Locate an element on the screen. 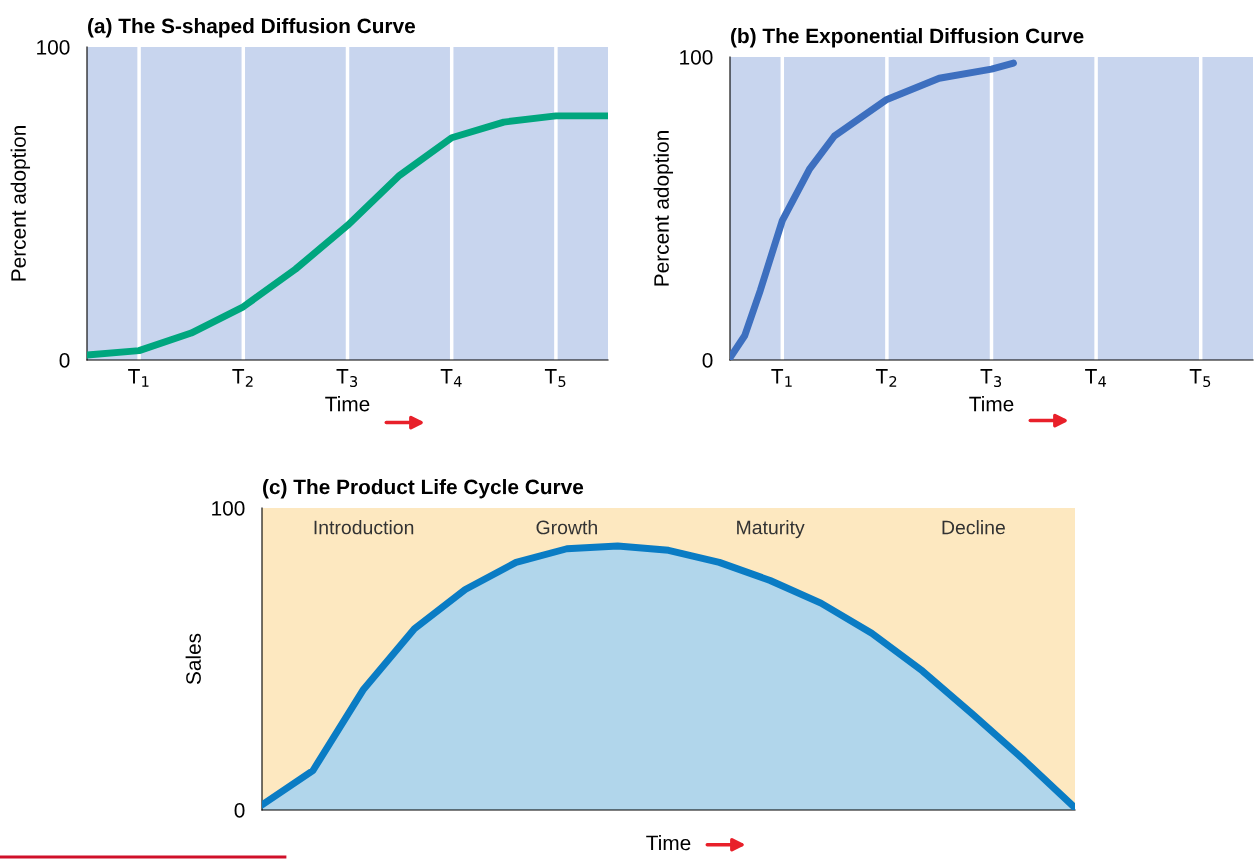 This screenshot has height=861, width=1256. annotation: Decline is located at coordinates (973, 527).